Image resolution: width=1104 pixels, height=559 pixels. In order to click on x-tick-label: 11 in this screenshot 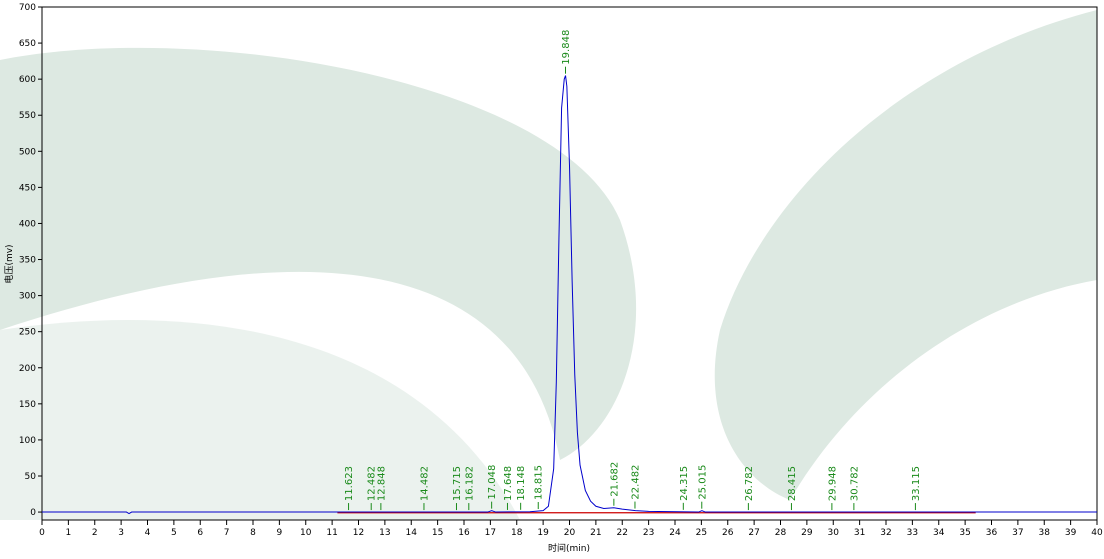, I will do `click(331, 533)`.